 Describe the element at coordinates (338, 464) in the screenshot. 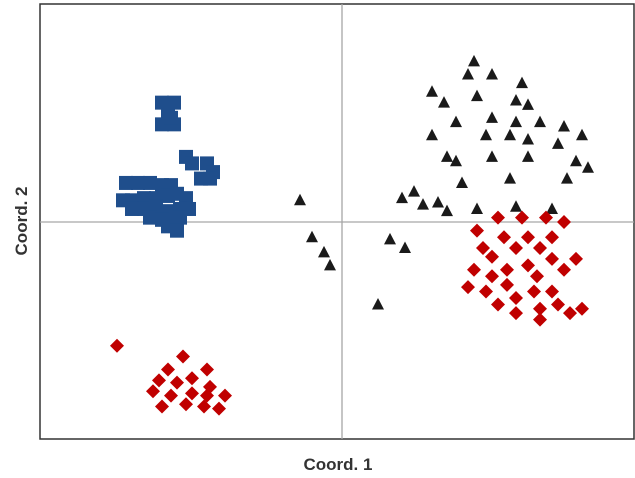

I see `x-axis-title: Coord. 1` at that location.